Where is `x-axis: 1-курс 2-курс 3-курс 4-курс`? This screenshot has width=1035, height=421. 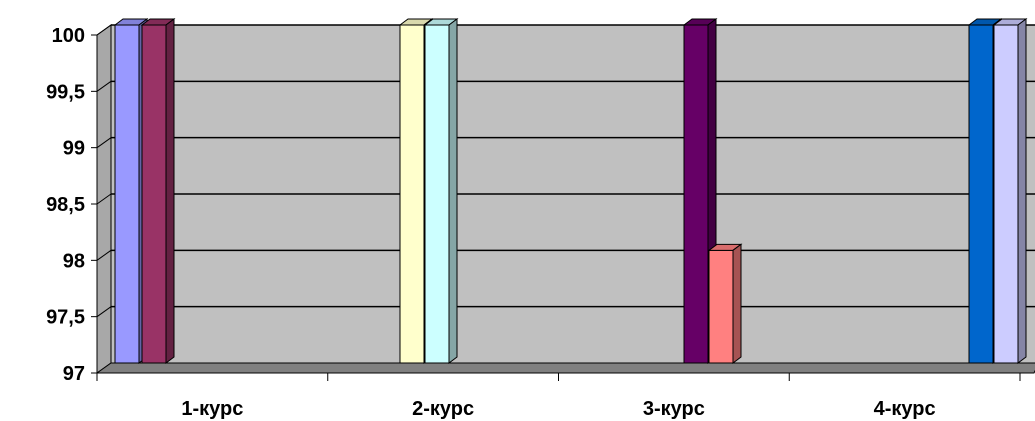 x-axis: 1-курс 2-курс 3-курс 4-курс is located at coordinates (558, 396).